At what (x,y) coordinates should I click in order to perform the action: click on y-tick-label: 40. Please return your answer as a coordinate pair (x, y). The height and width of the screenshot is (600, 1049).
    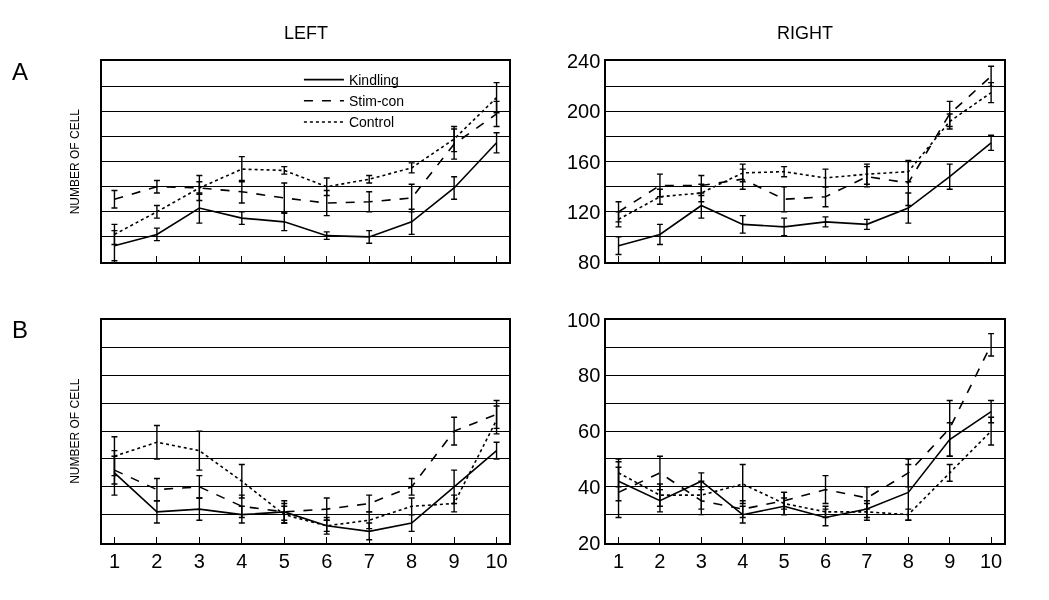
    Looking at the image, I should click on (589, 486).